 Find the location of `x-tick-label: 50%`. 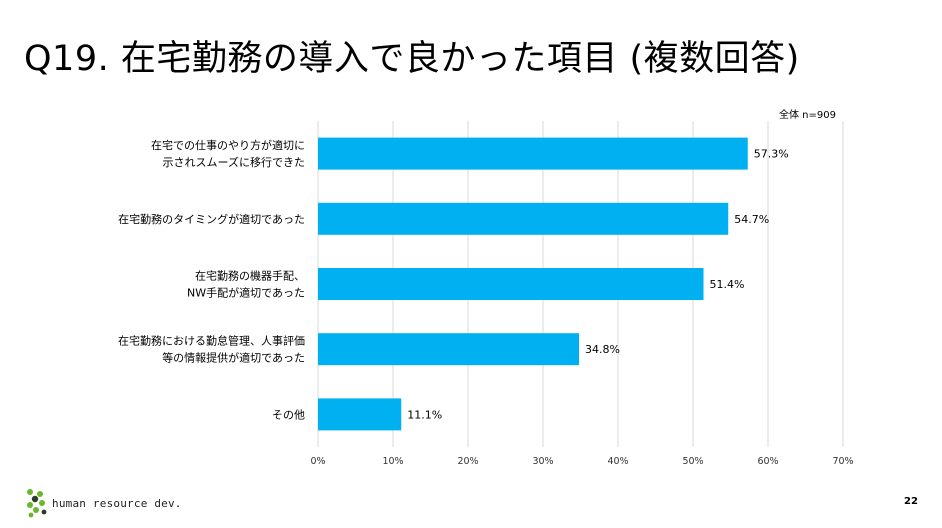

x-tick-label: 50% is located at coordinates (692, 461).